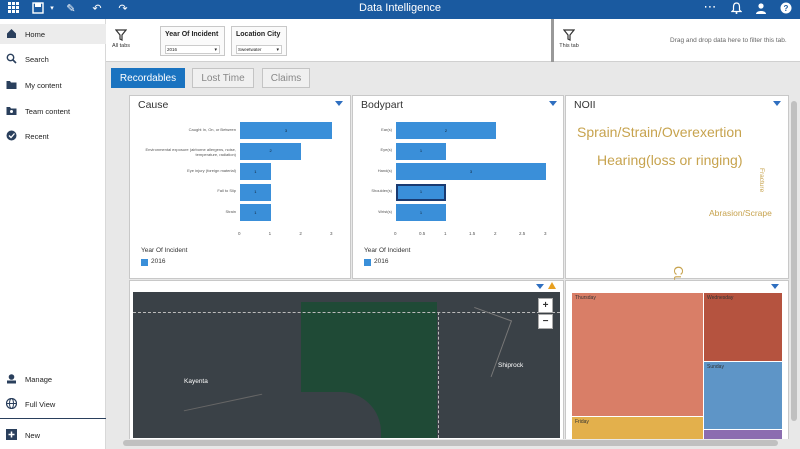 The width and height of the screenshot is (800, 449). Describe the element at coordinates (11, 403) in the screenshot. I see `globe-icon` at that location.